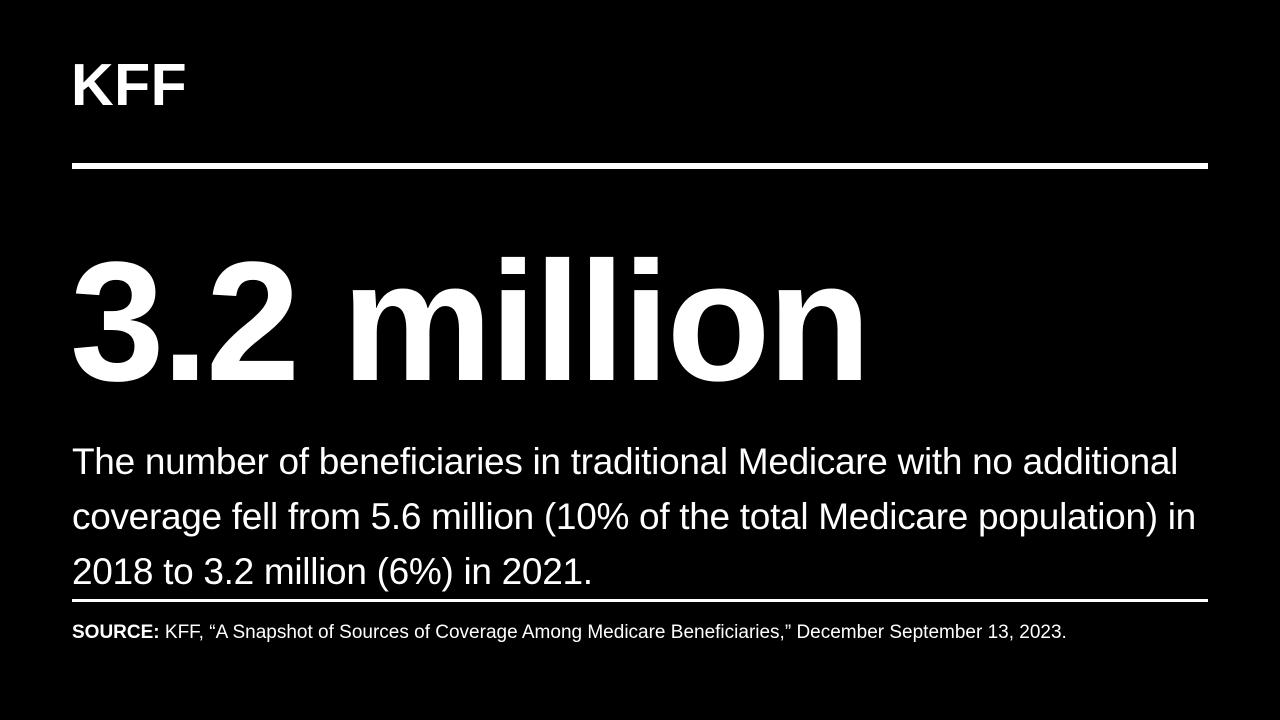 This screenshot has height=720, width=1280. What do you see at coordinates (640, 166) in the screenshot?
I see `top-divider` at bounding box center [640, 166].